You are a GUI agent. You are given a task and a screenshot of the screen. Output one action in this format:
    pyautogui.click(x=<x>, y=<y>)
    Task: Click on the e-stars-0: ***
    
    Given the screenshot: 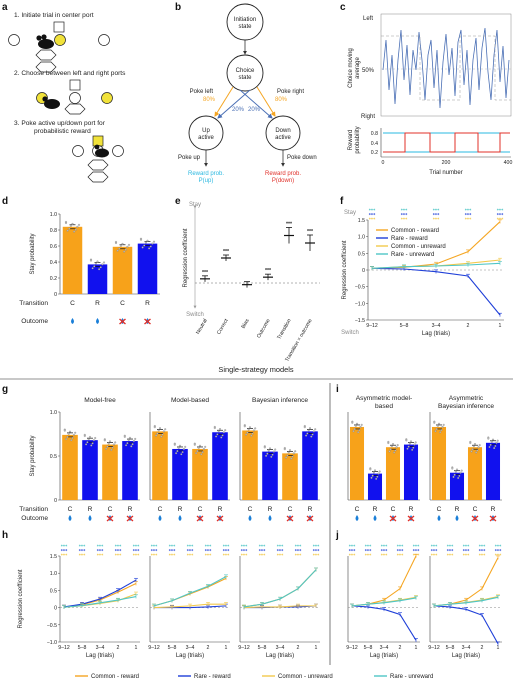 What is the action you would take?
    pyautogui.click(x=205, y=273)
    